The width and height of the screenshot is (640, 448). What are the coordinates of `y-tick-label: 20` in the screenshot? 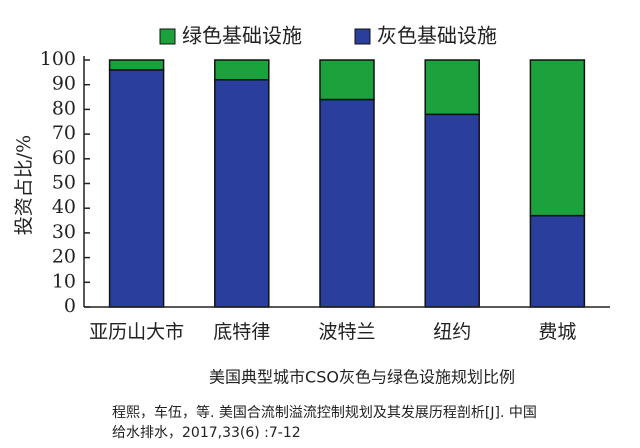 It's located at (64, 257).